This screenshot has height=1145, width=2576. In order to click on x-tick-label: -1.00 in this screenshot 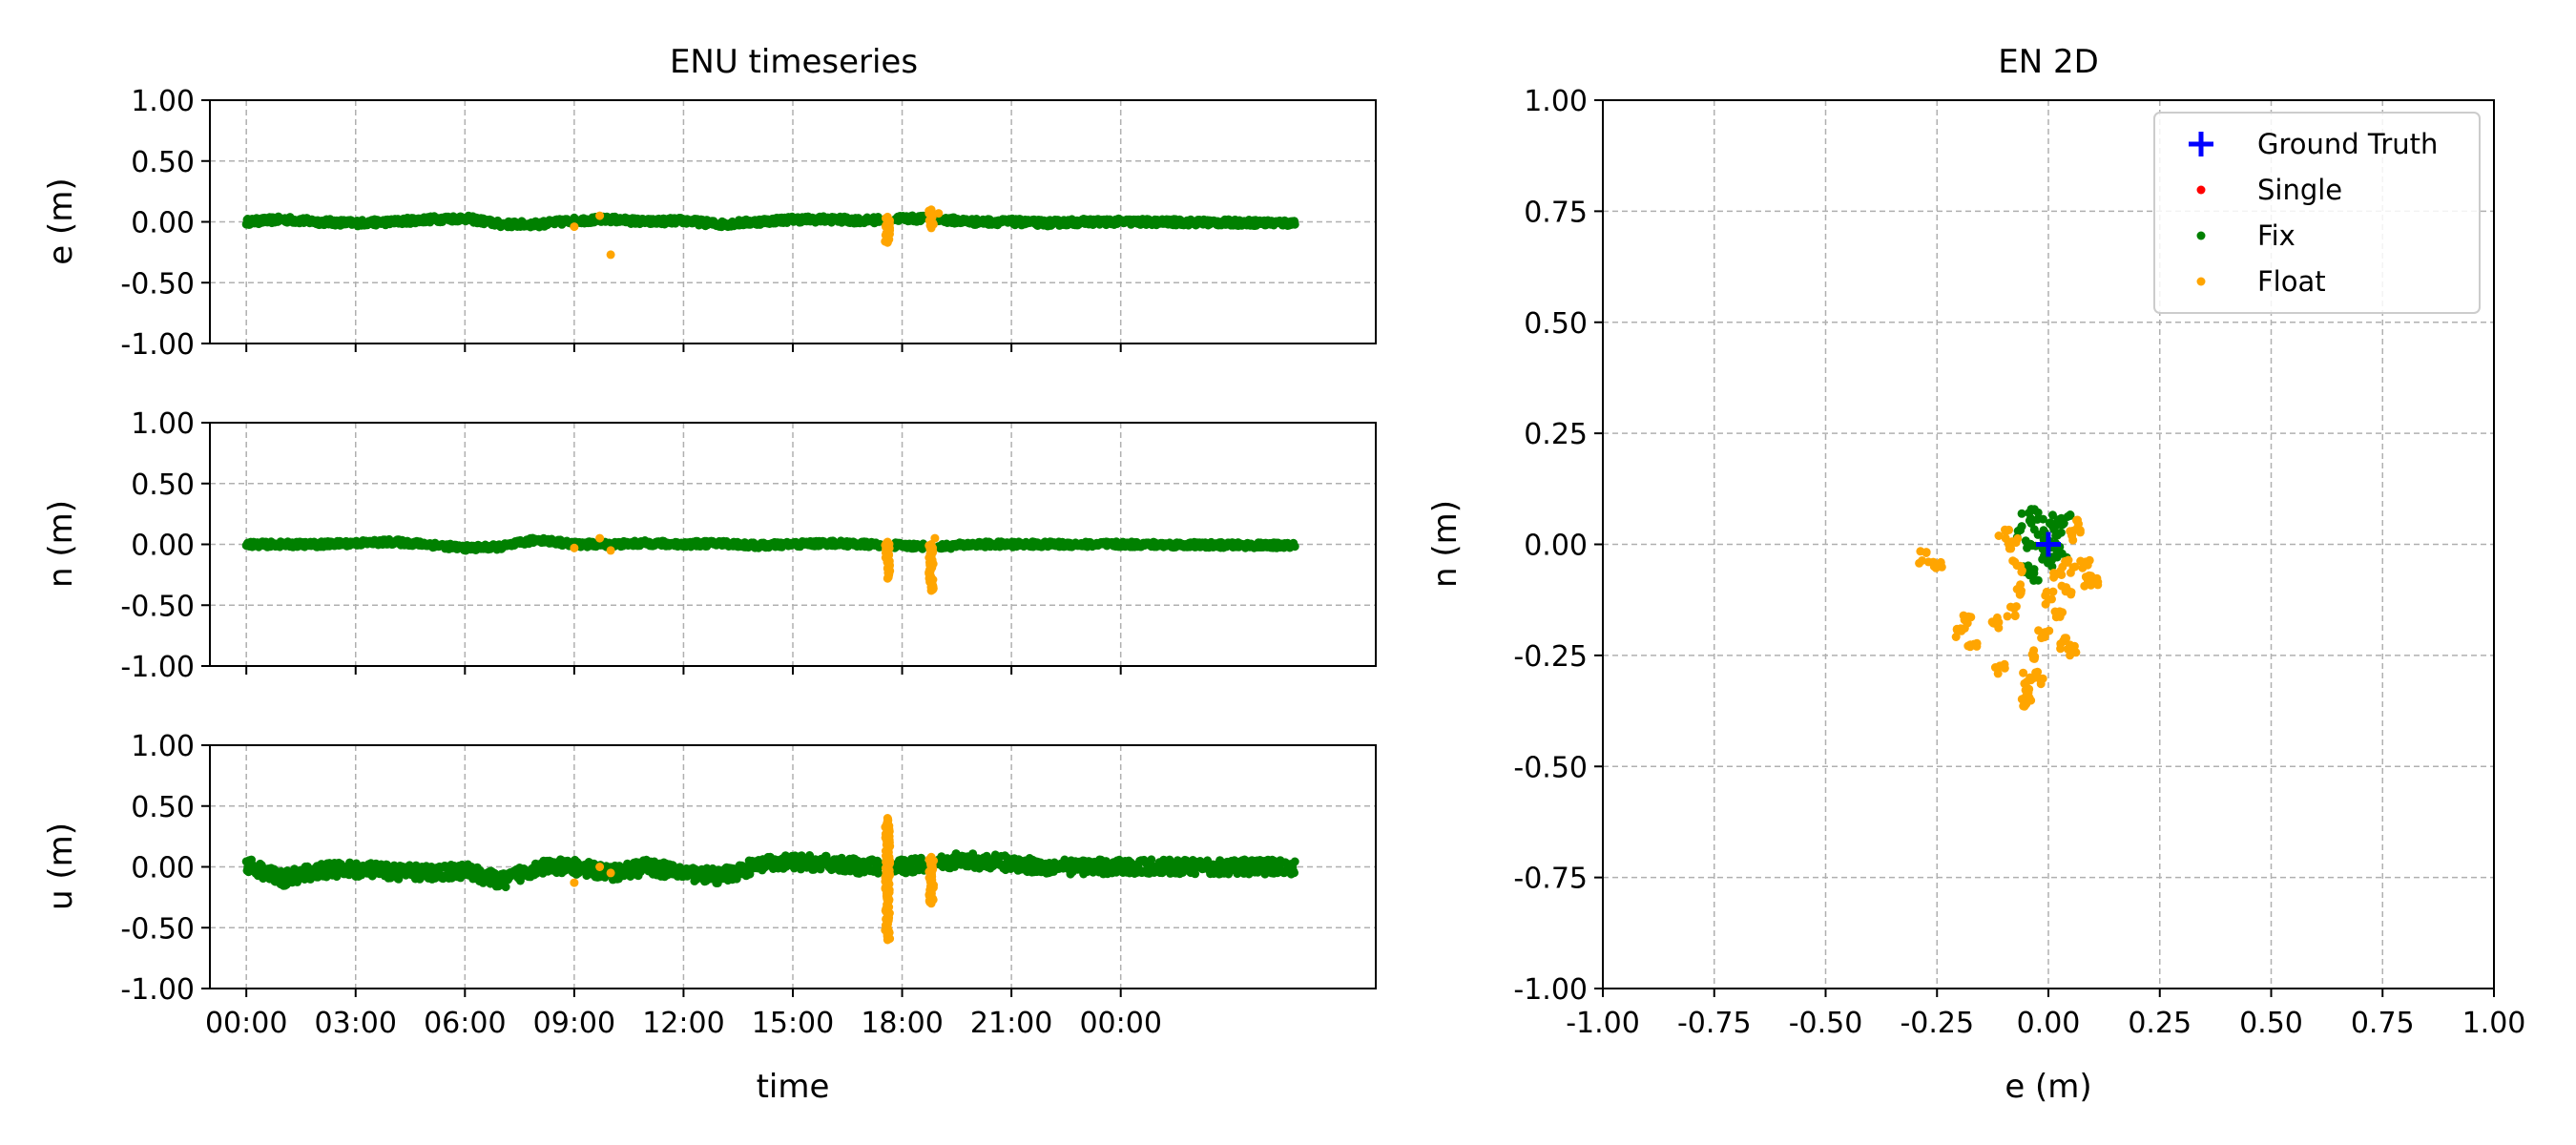, I will do `click(1603, 1023)`.